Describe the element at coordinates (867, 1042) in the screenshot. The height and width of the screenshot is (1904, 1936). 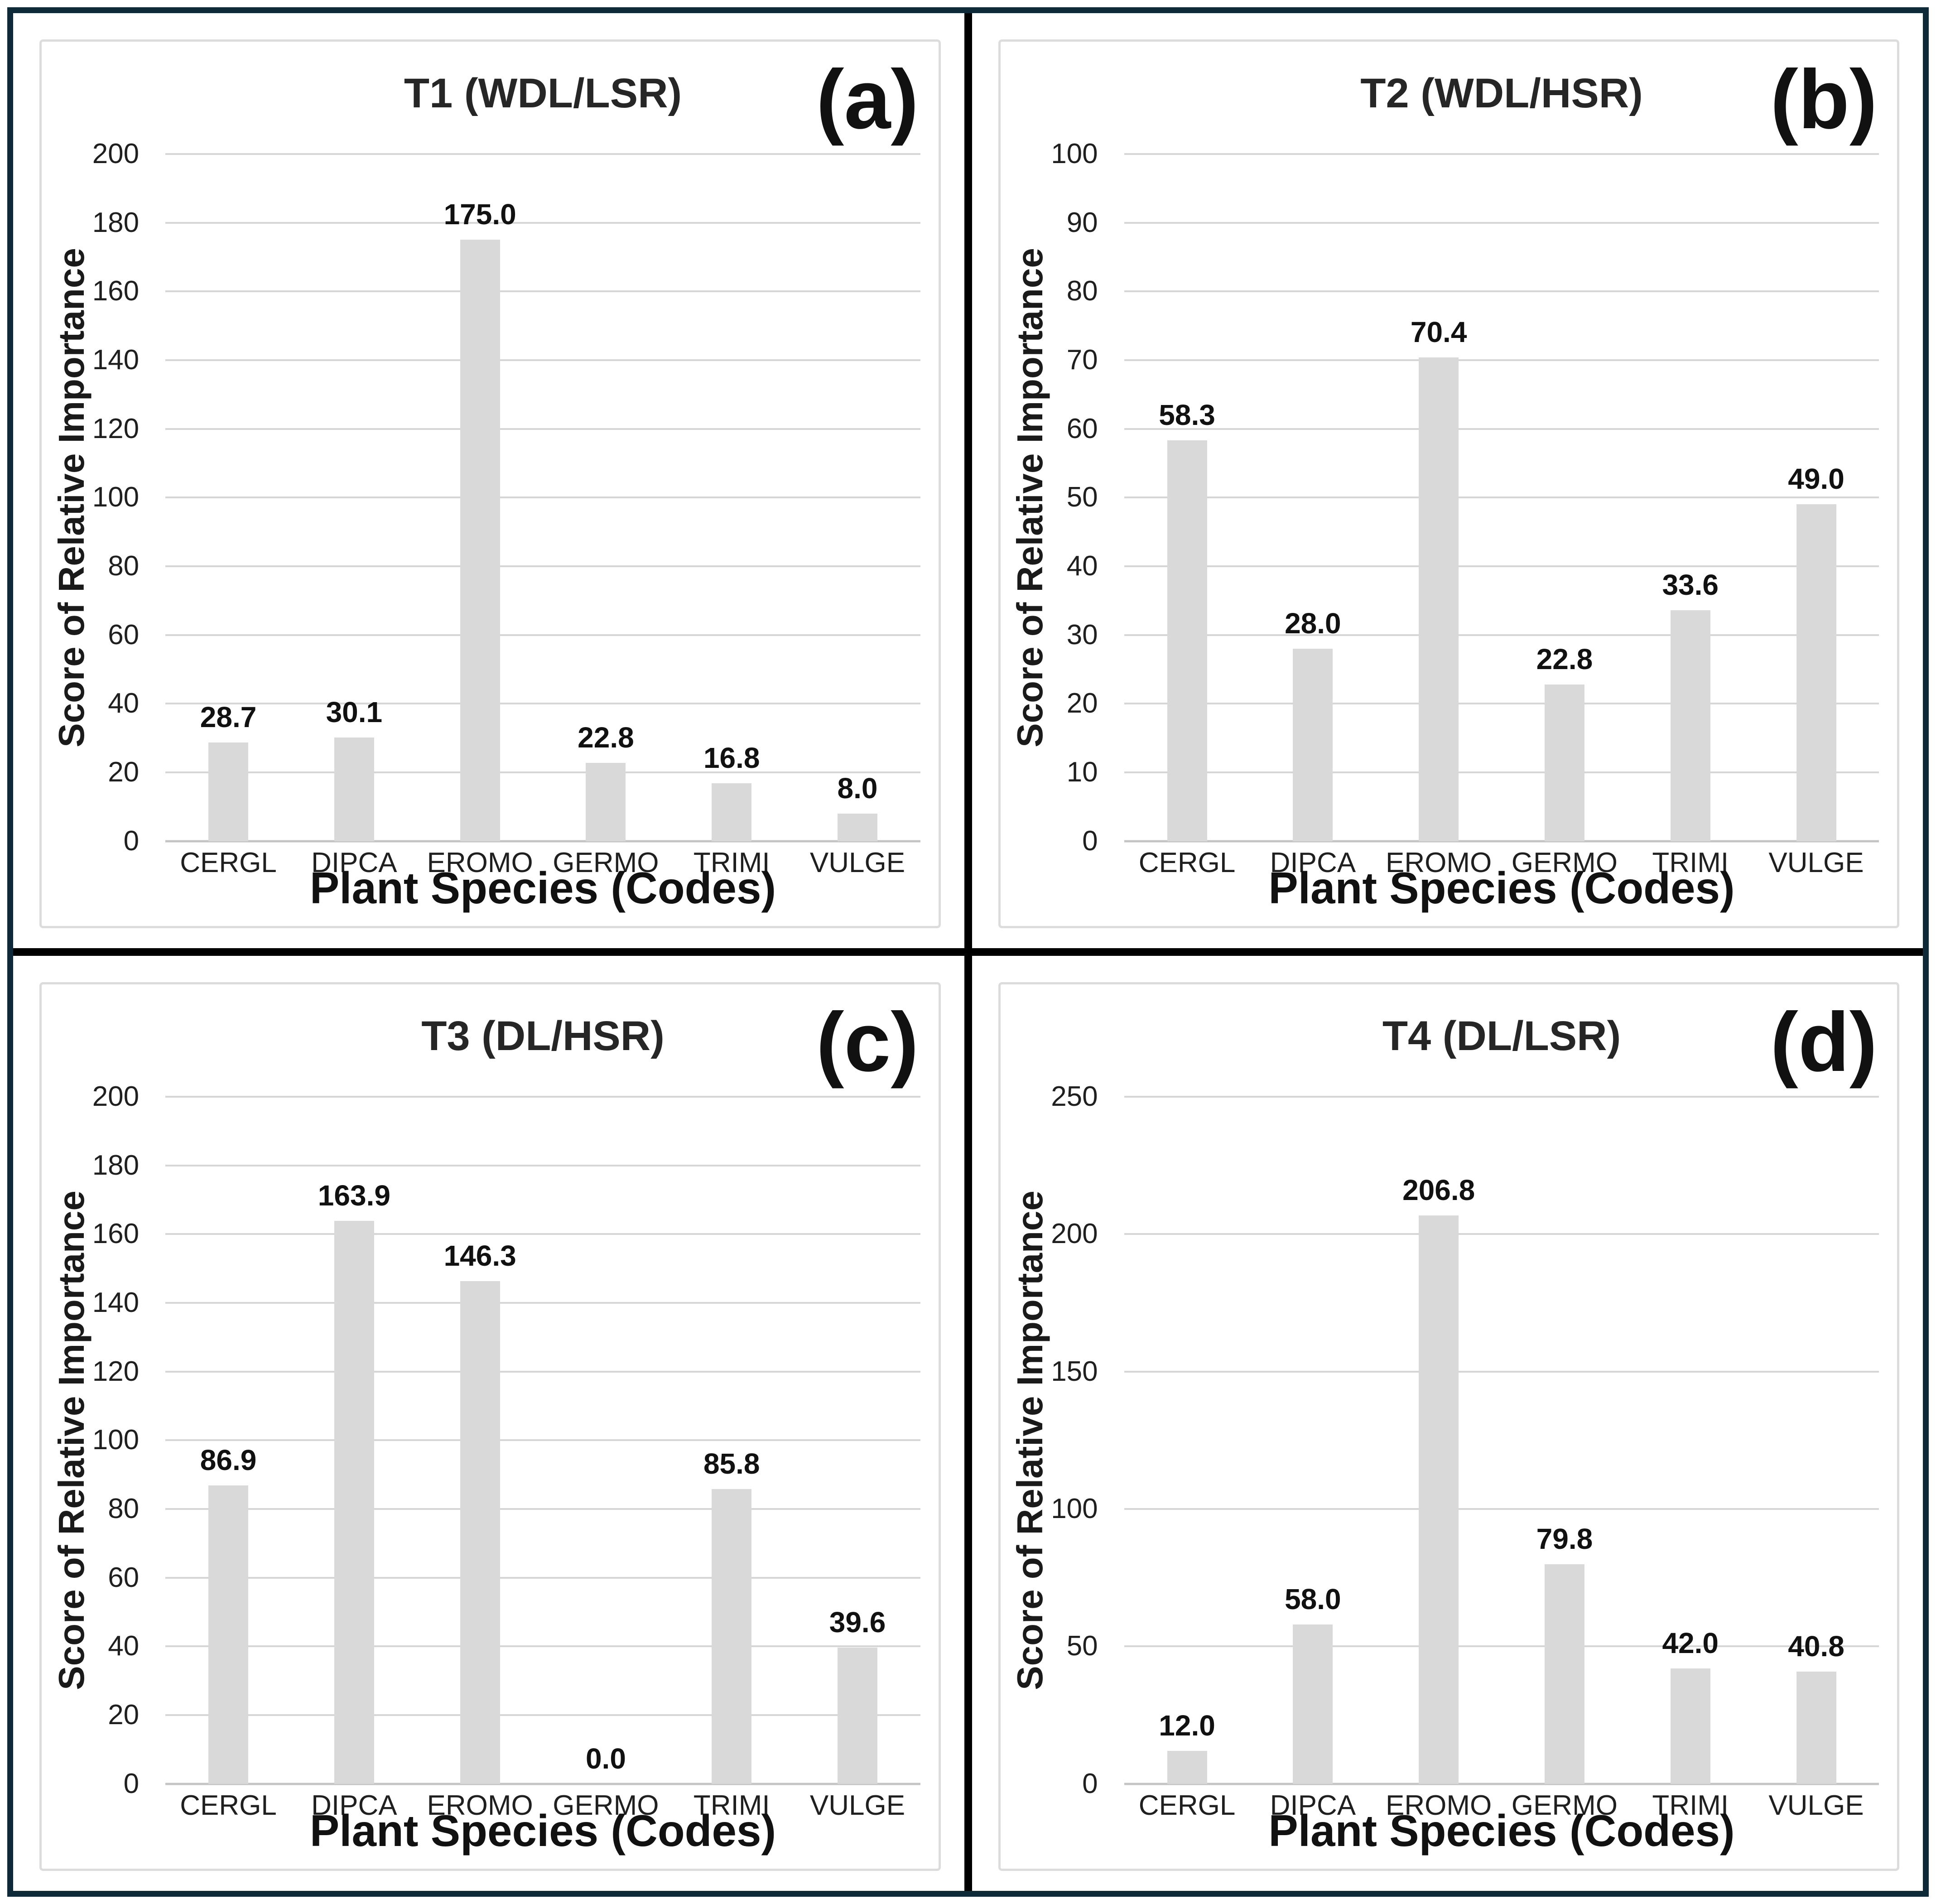
I see `panel-letter: (c)` at that location.